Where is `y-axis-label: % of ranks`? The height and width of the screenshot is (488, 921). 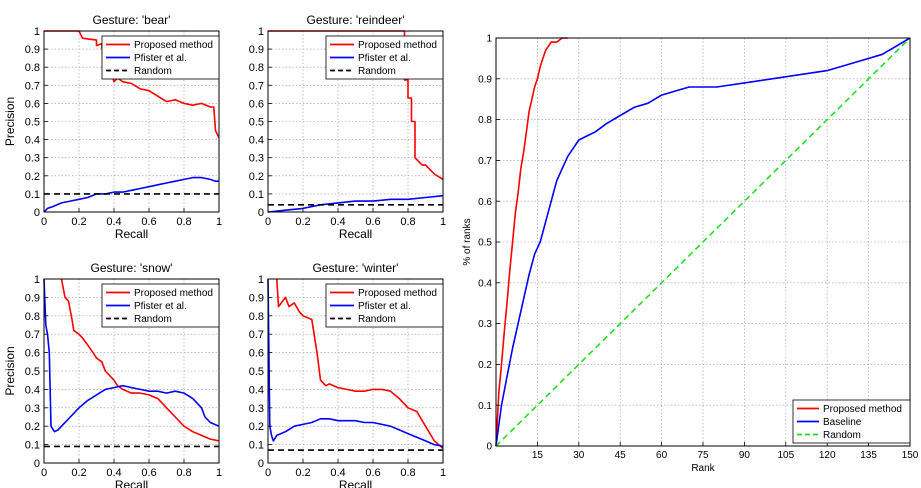 y-axis-label: % of ranks is located at coordinates (467, 241).